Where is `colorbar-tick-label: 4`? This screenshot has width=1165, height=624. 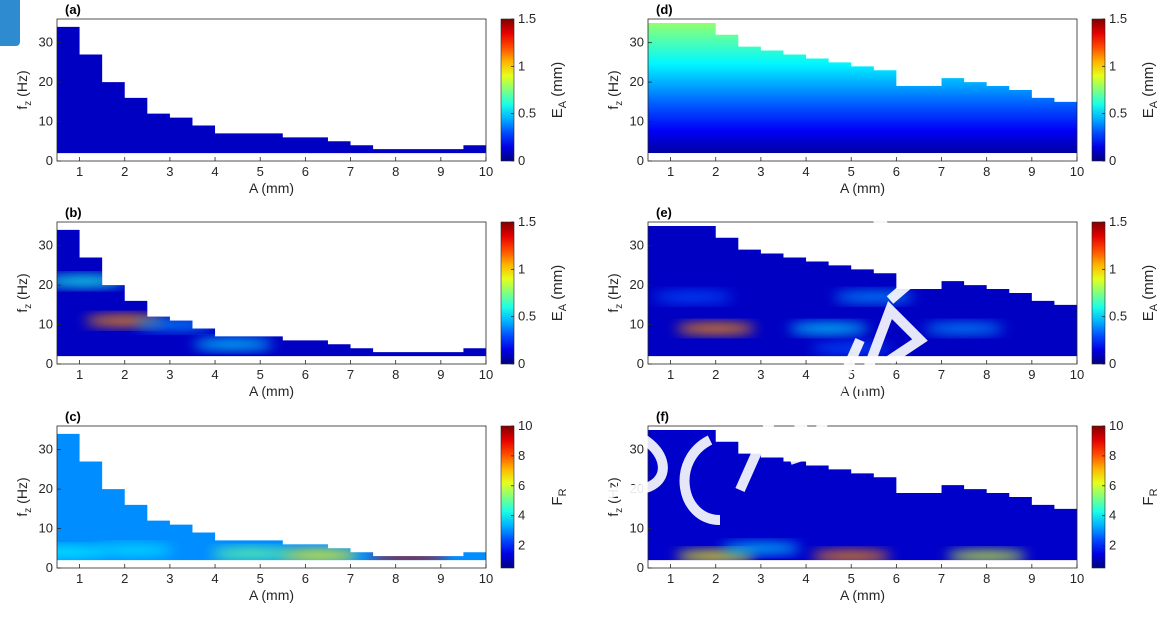
colorbar-tick-label: 4 is located at coordinates (521, 515).